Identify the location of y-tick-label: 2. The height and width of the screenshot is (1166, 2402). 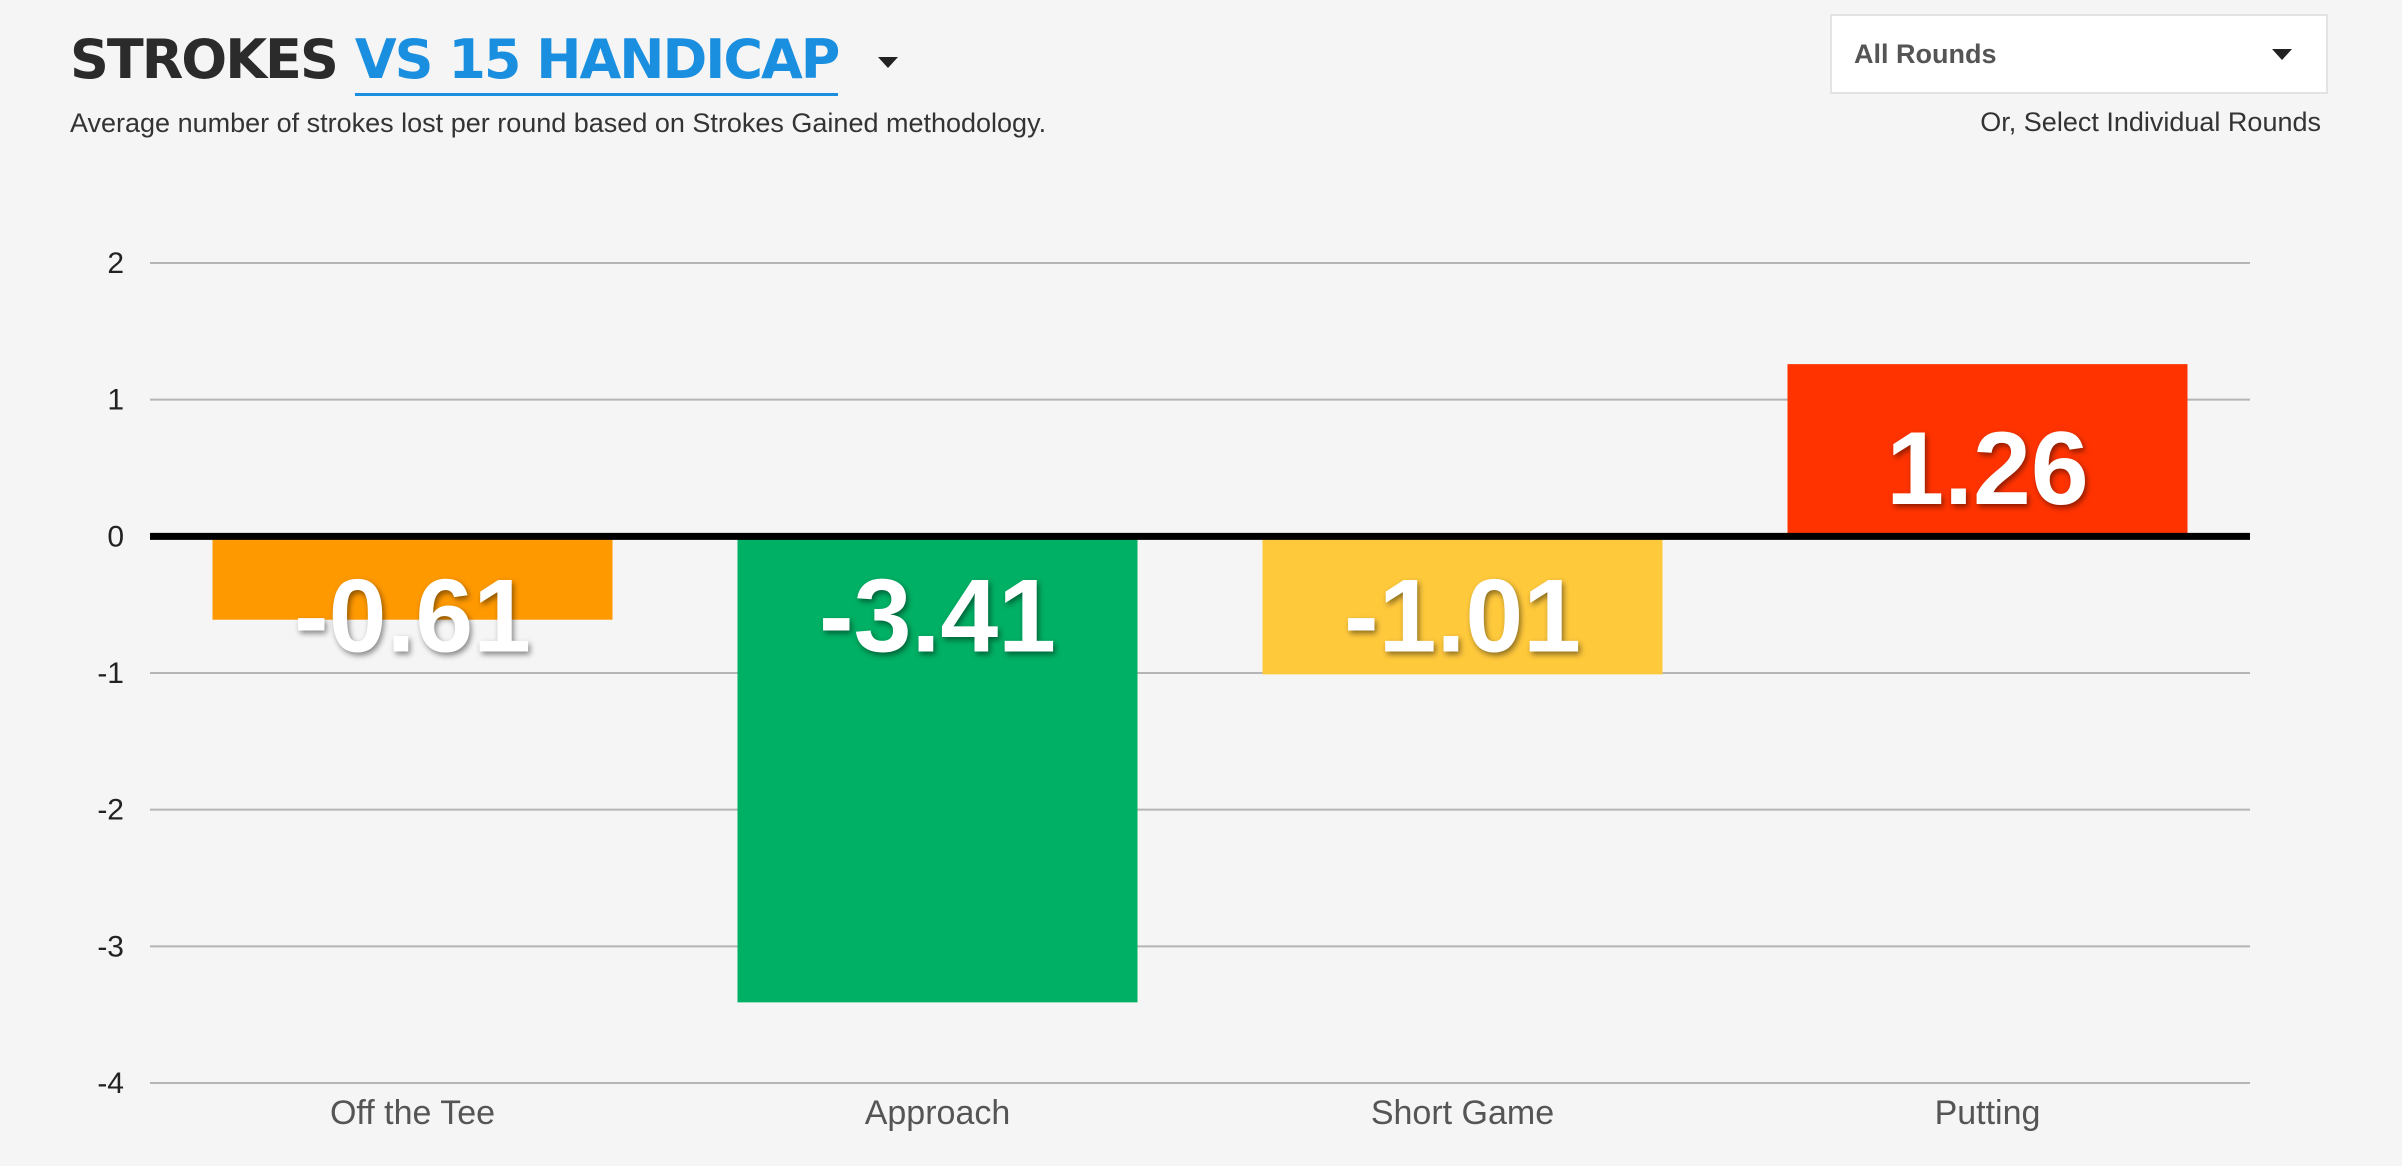
(115, 263).